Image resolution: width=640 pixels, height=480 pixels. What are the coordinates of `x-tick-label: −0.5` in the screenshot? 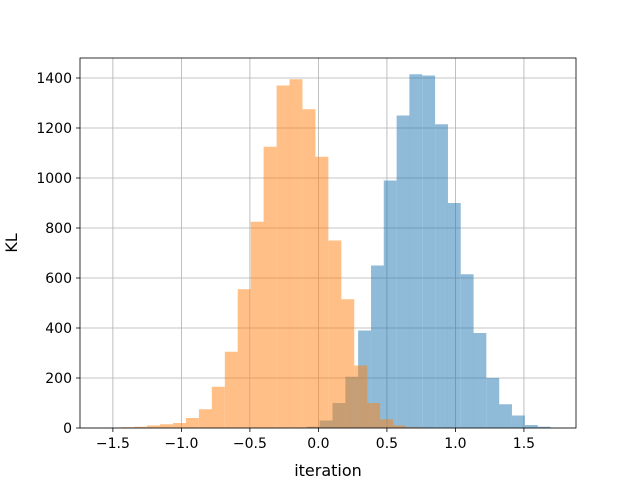 It's located at (250, 444).